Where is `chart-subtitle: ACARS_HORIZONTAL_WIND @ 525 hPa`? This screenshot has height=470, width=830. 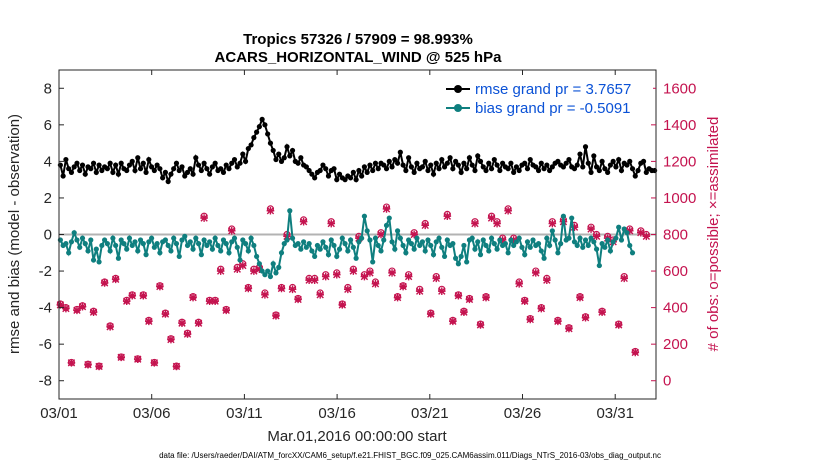
chart-subtitle: ACARS_HORIZONTAL_WIND @ 525 hPa is located at coordinates (359, 57).